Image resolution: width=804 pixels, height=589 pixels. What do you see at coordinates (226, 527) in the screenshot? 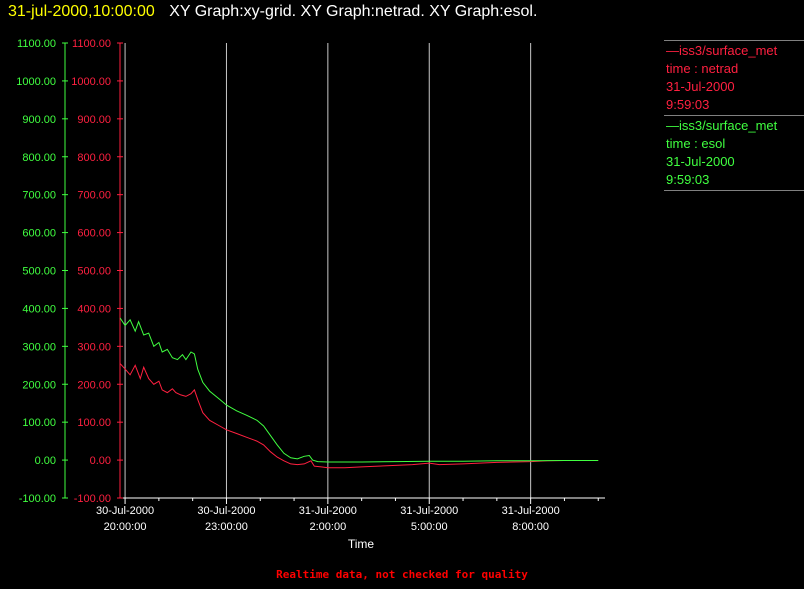
I see `x-tick-label-time: 23:00:00` at bounding box center [226, 527].